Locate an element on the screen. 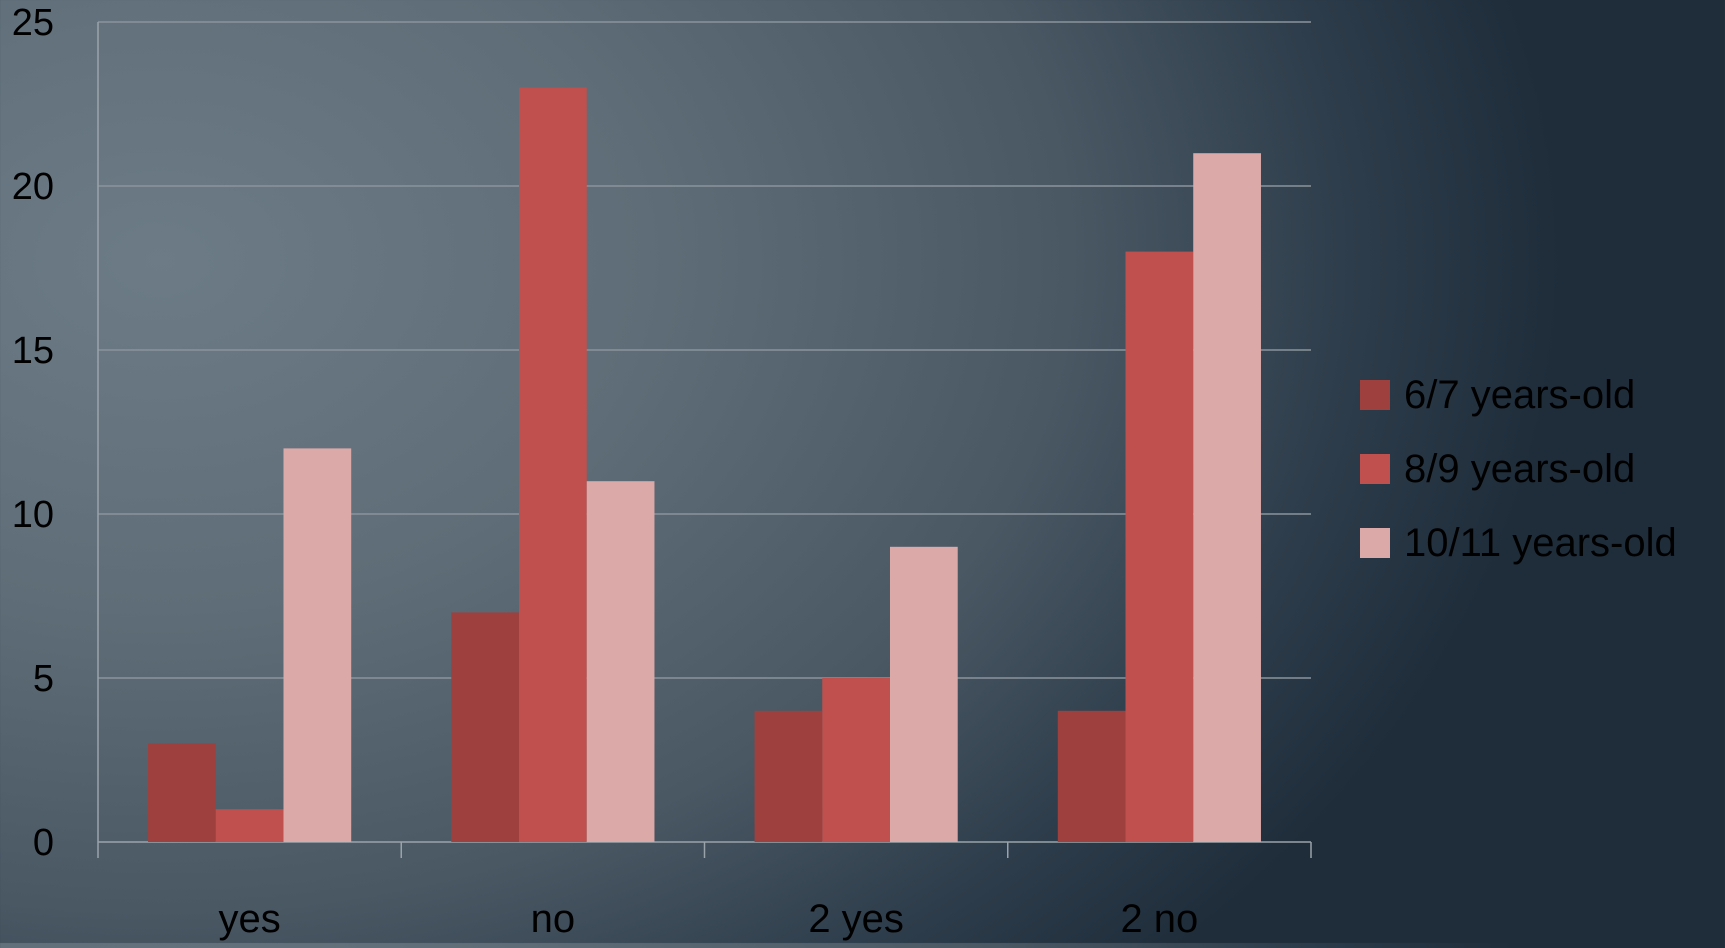 This screenshot has width=1725, height=948. y-tick-label: 5 is located at coordinates (43, 679).